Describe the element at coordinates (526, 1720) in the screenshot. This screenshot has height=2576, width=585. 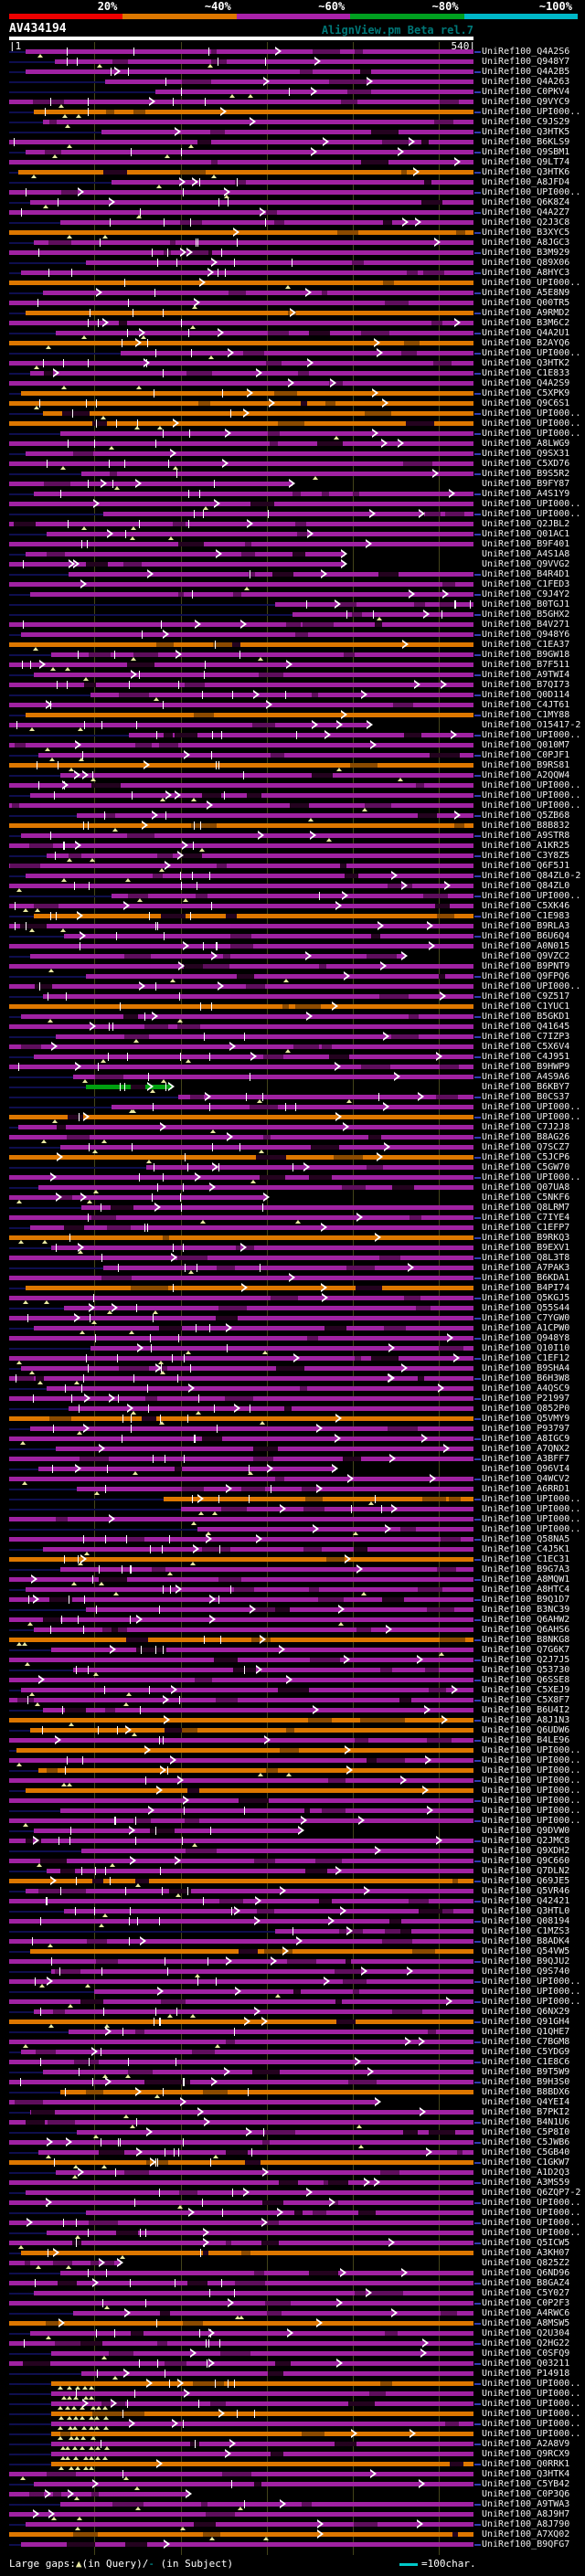
I see `hit-id-link: UniRef100_A8J1N3` at that location.